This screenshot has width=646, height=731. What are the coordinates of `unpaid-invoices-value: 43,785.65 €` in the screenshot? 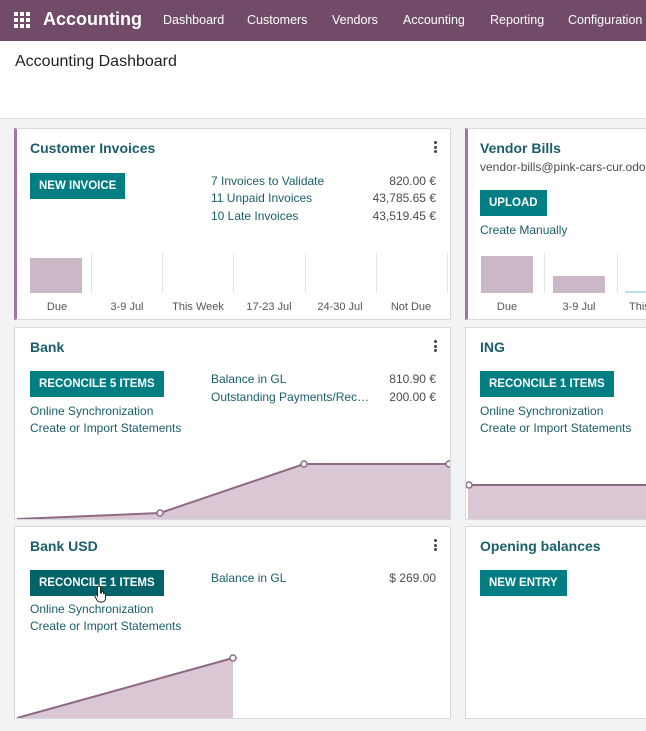 It's located at (404, 198).